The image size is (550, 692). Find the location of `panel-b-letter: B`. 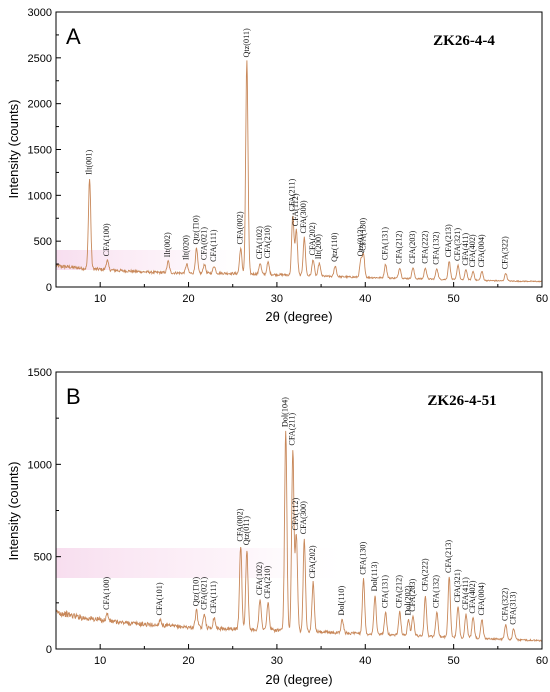

panel-b-letter: B is located at coordinates (73, 396).